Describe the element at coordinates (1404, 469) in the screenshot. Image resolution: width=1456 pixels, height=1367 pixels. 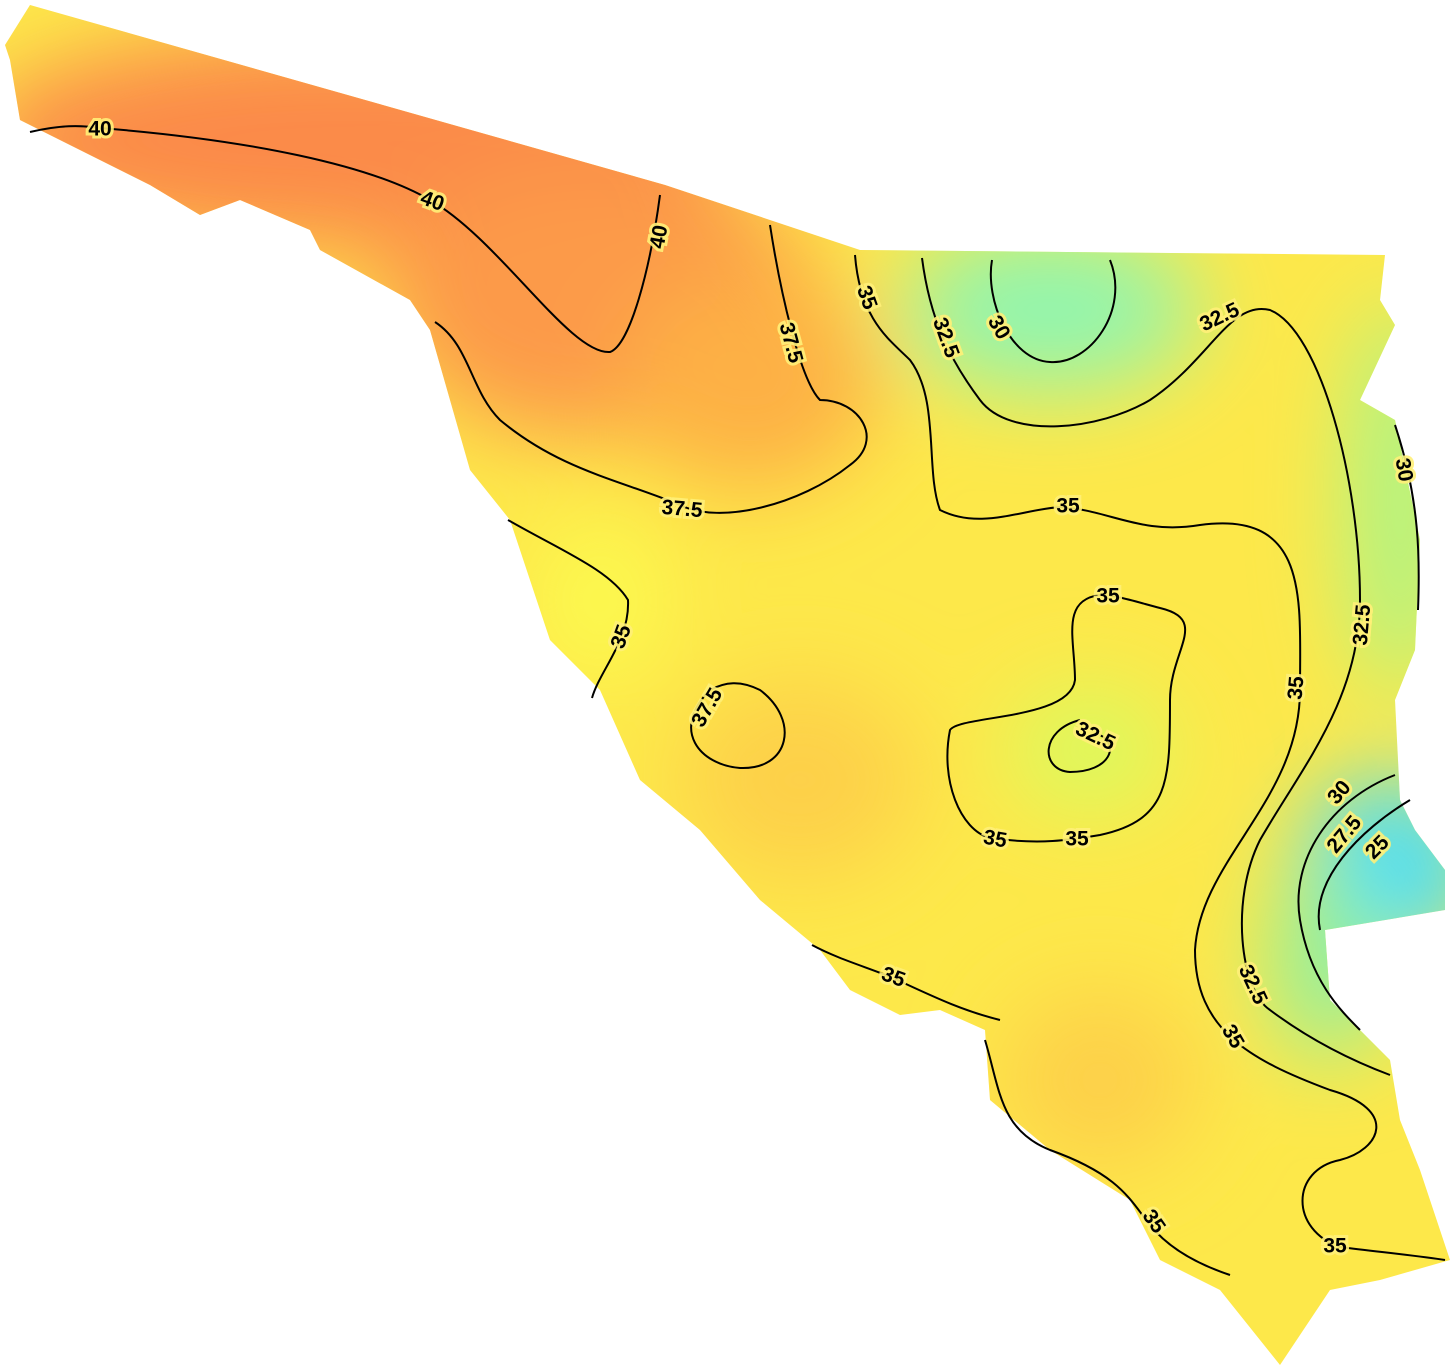
I see `contour-label: 30` at that location.